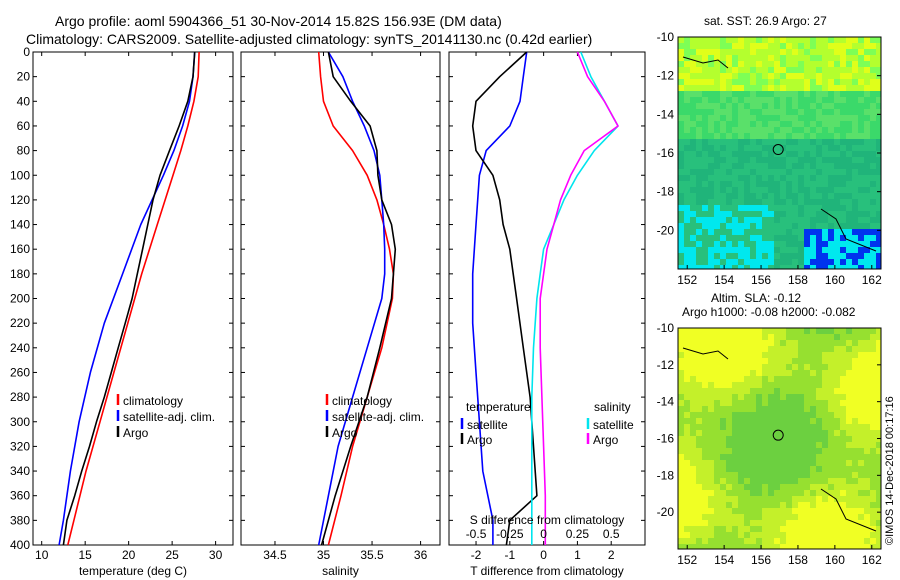 The width and height of the screenshot is (900, 580). Describe the element at coordinates (20, 175) in the screenshot. I see `y-tick-label: 100` at that location.